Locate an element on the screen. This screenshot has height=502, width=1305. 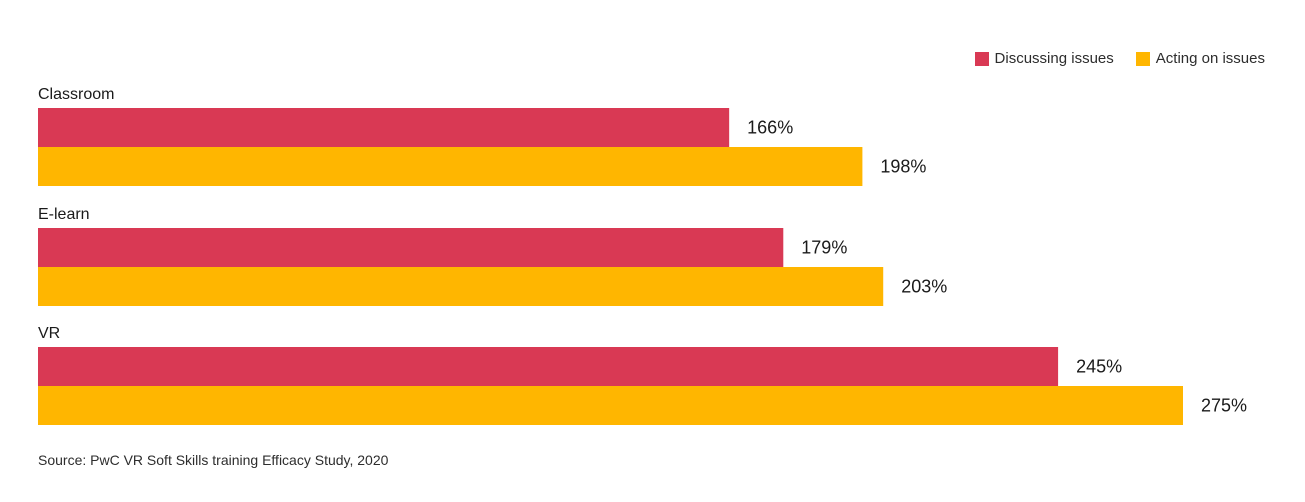
bar-acting-vr is located at coordinates (610, 405).